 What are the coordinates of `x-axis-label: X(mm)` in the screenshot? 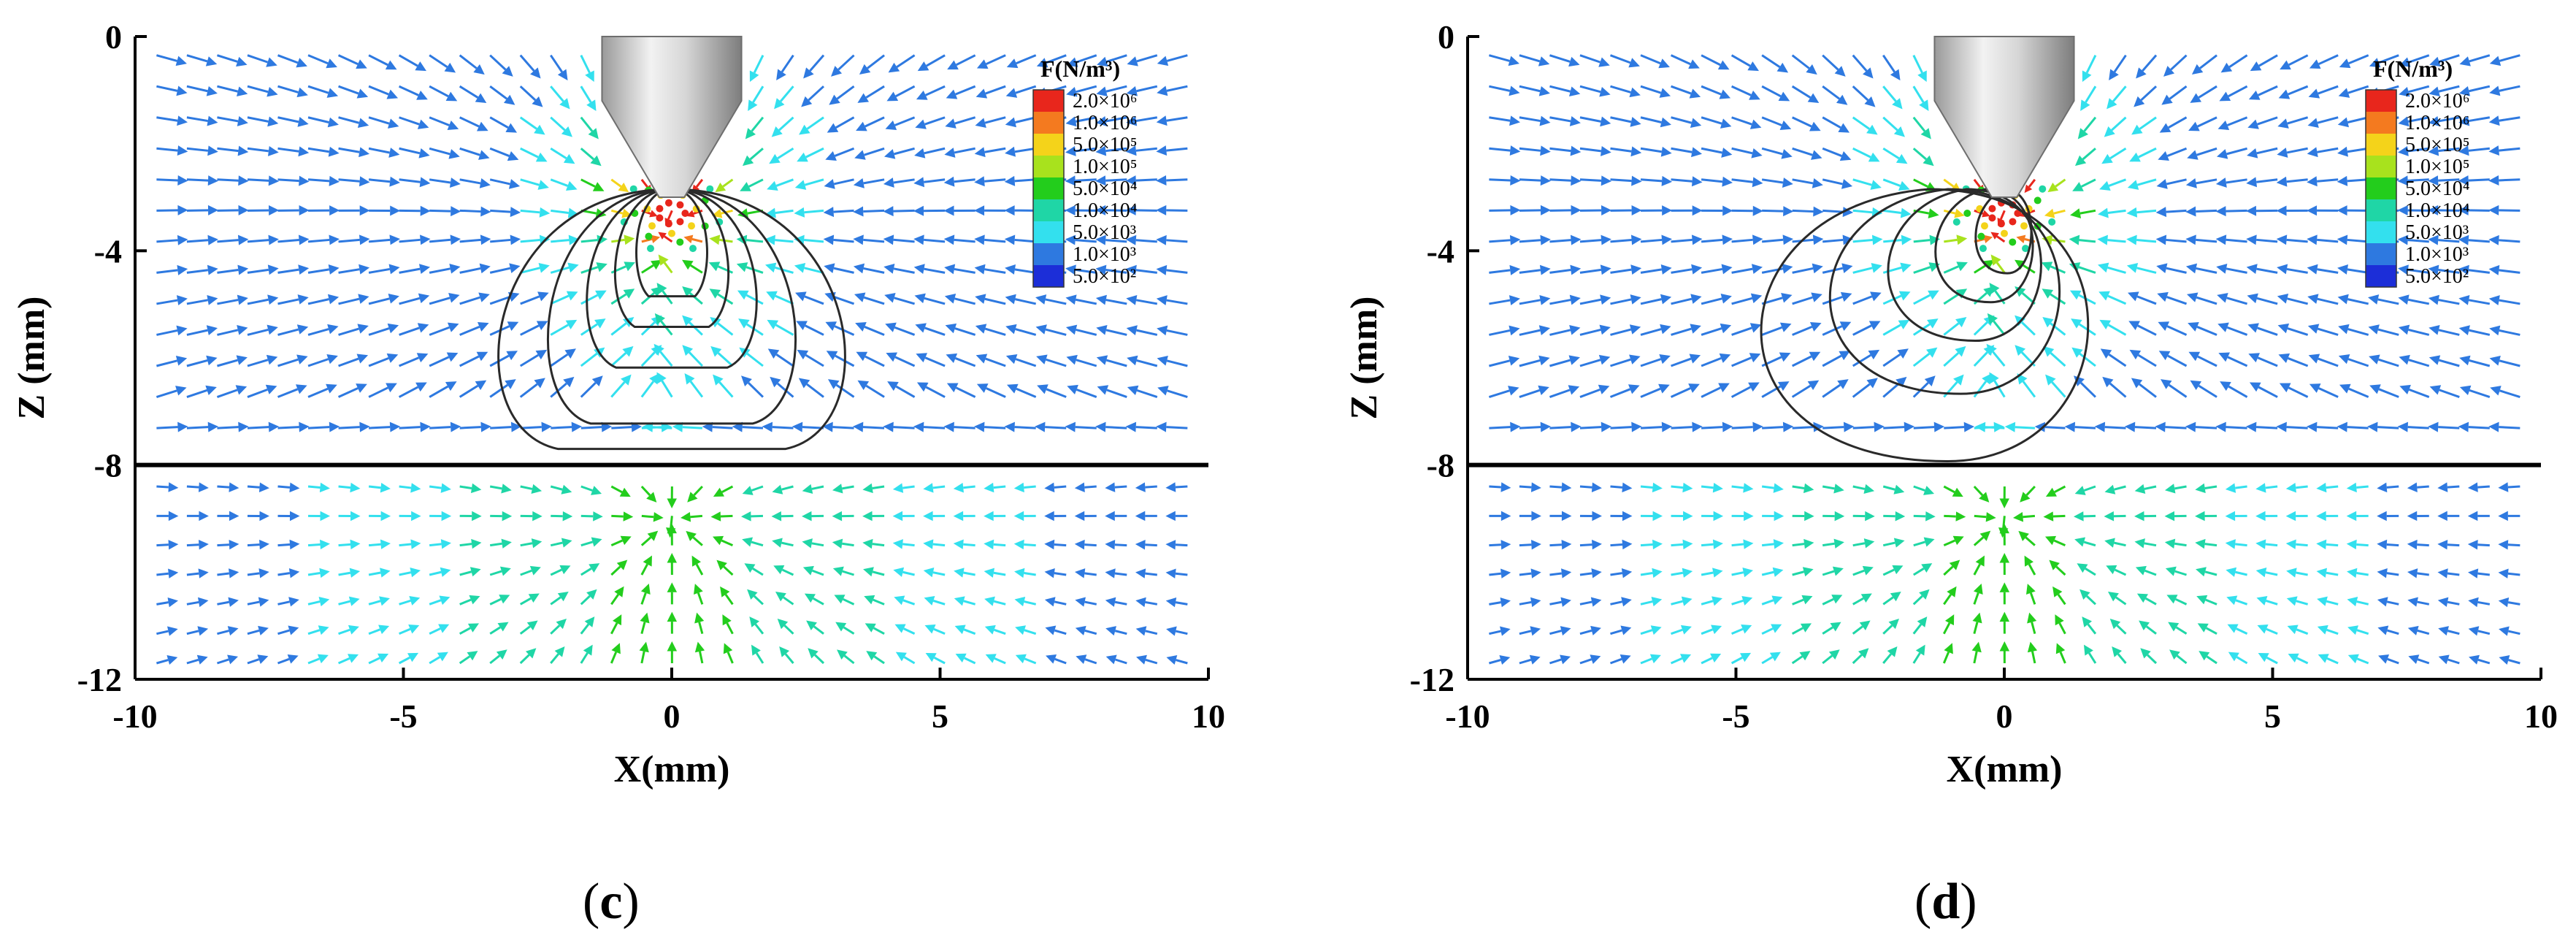 It's located at (672, 769).